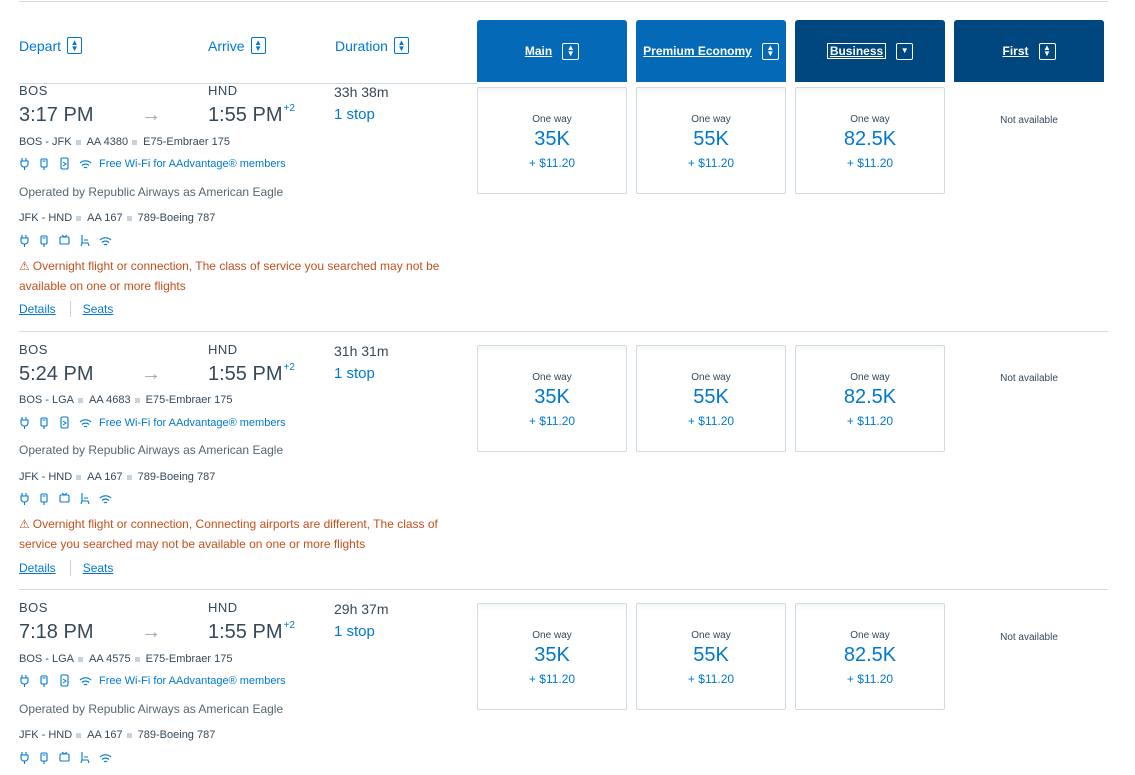  I want to click on tab-first: First ▲ ▼, so click(1029, 51).